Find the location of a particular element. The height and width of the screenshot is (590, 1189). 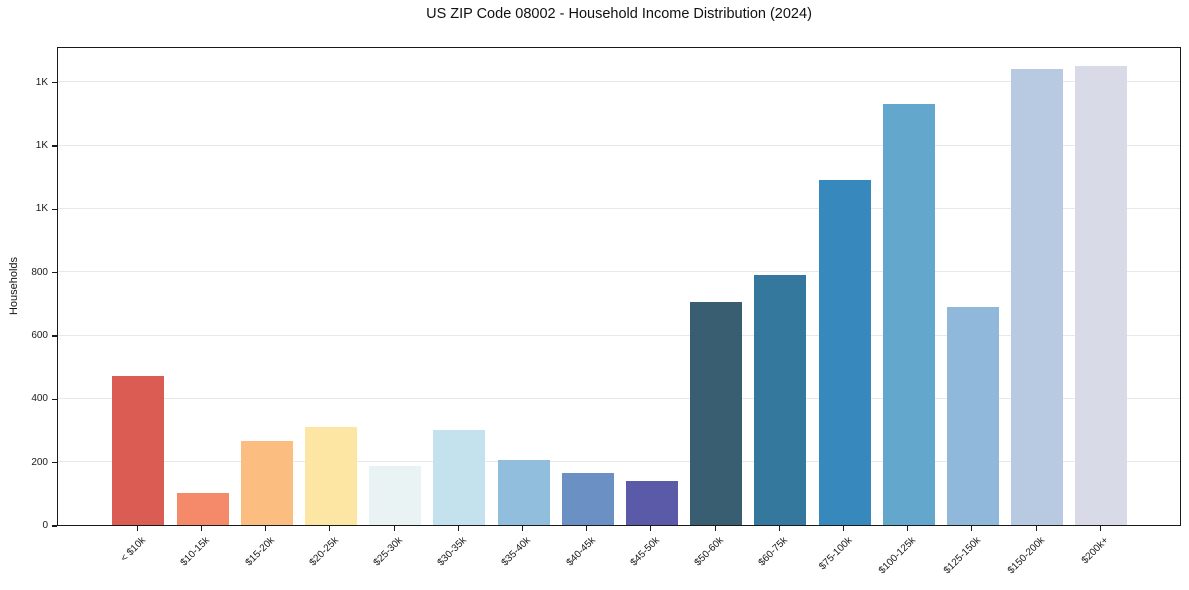

y-tick-label: 0 is located at coordinates (45, 525).